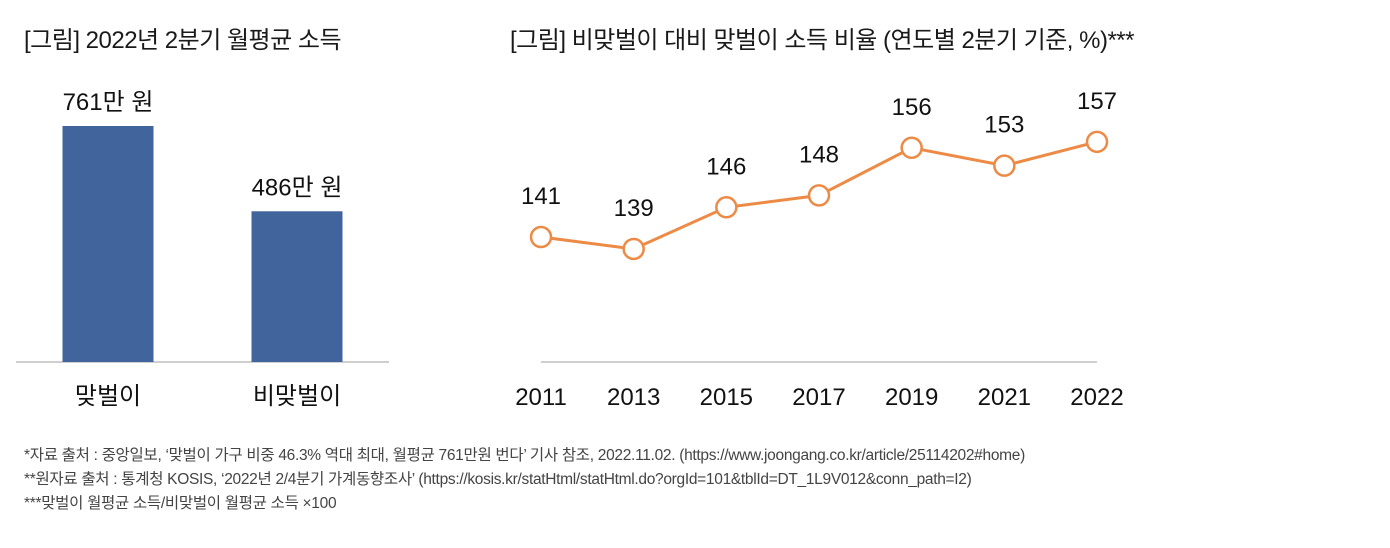 The image size is (1390, 548). Describe the element at coordinates (726, 166) in the screenshot. I see `line-data-label: 146` at that location.